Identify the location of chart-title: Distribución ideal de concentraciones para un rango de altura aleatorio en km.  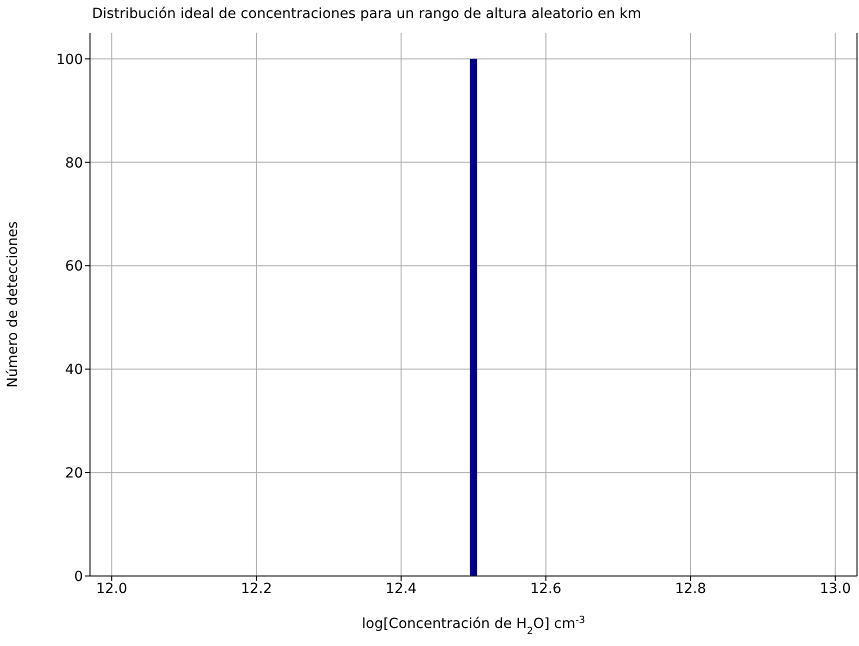
(367, 14).